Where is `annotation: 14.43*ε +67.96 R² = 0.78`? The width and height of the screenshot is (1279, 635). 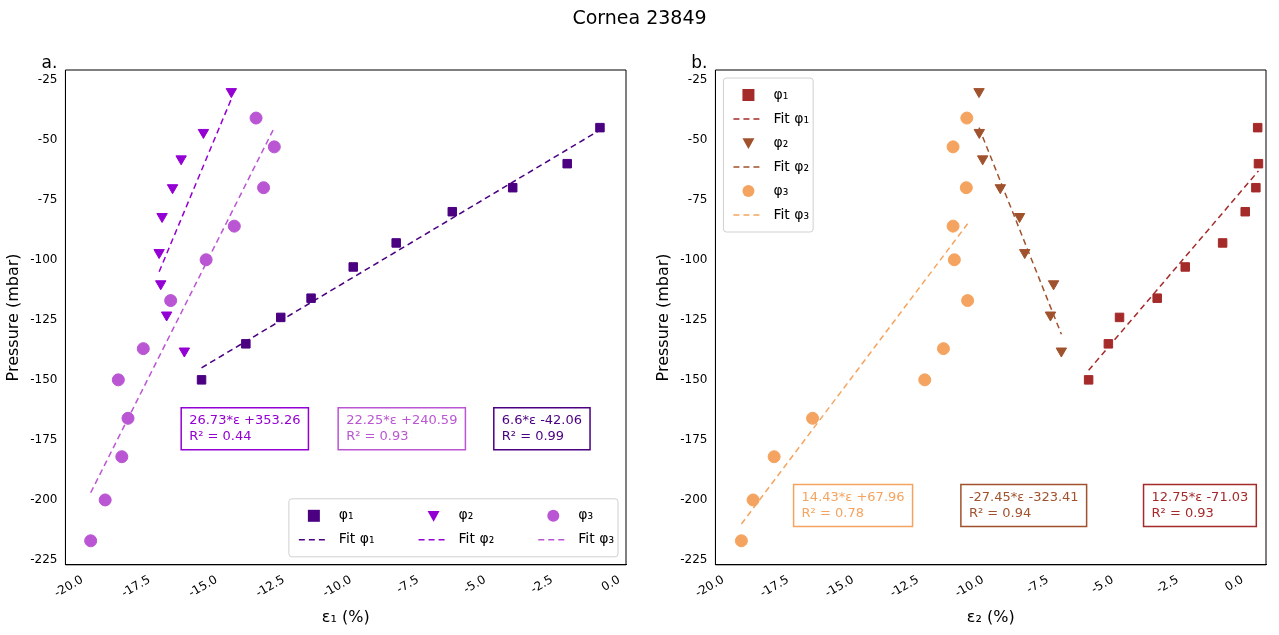
annotation: 14.43*ε +67.96 R² = 0.78 is located at coordinates (853, 504).